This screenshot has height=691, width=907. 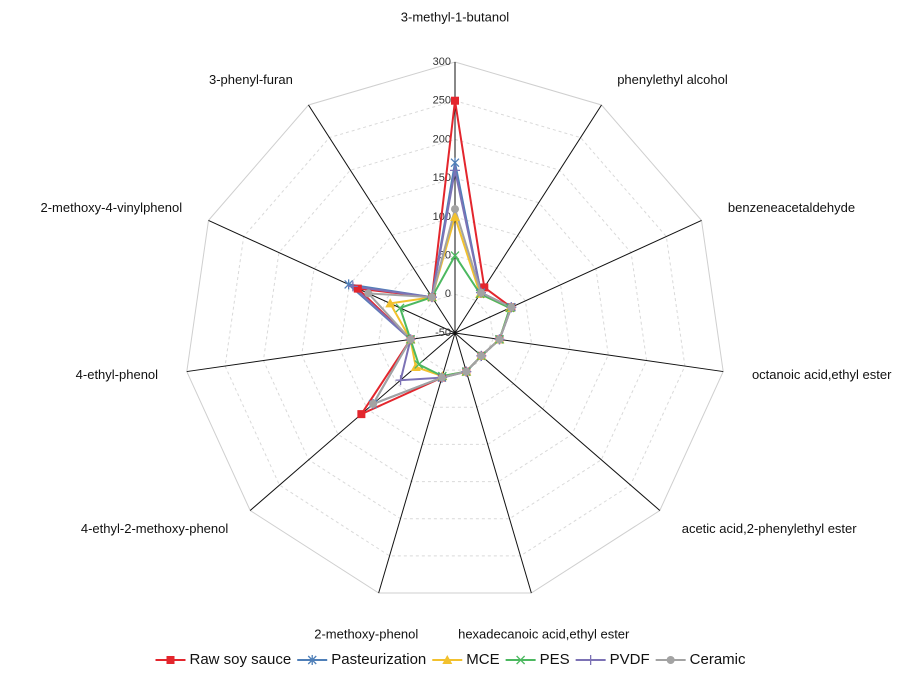 I want to click on category-label: hexadecanoic acid,ethyl ester, so click(x=544, y=634).